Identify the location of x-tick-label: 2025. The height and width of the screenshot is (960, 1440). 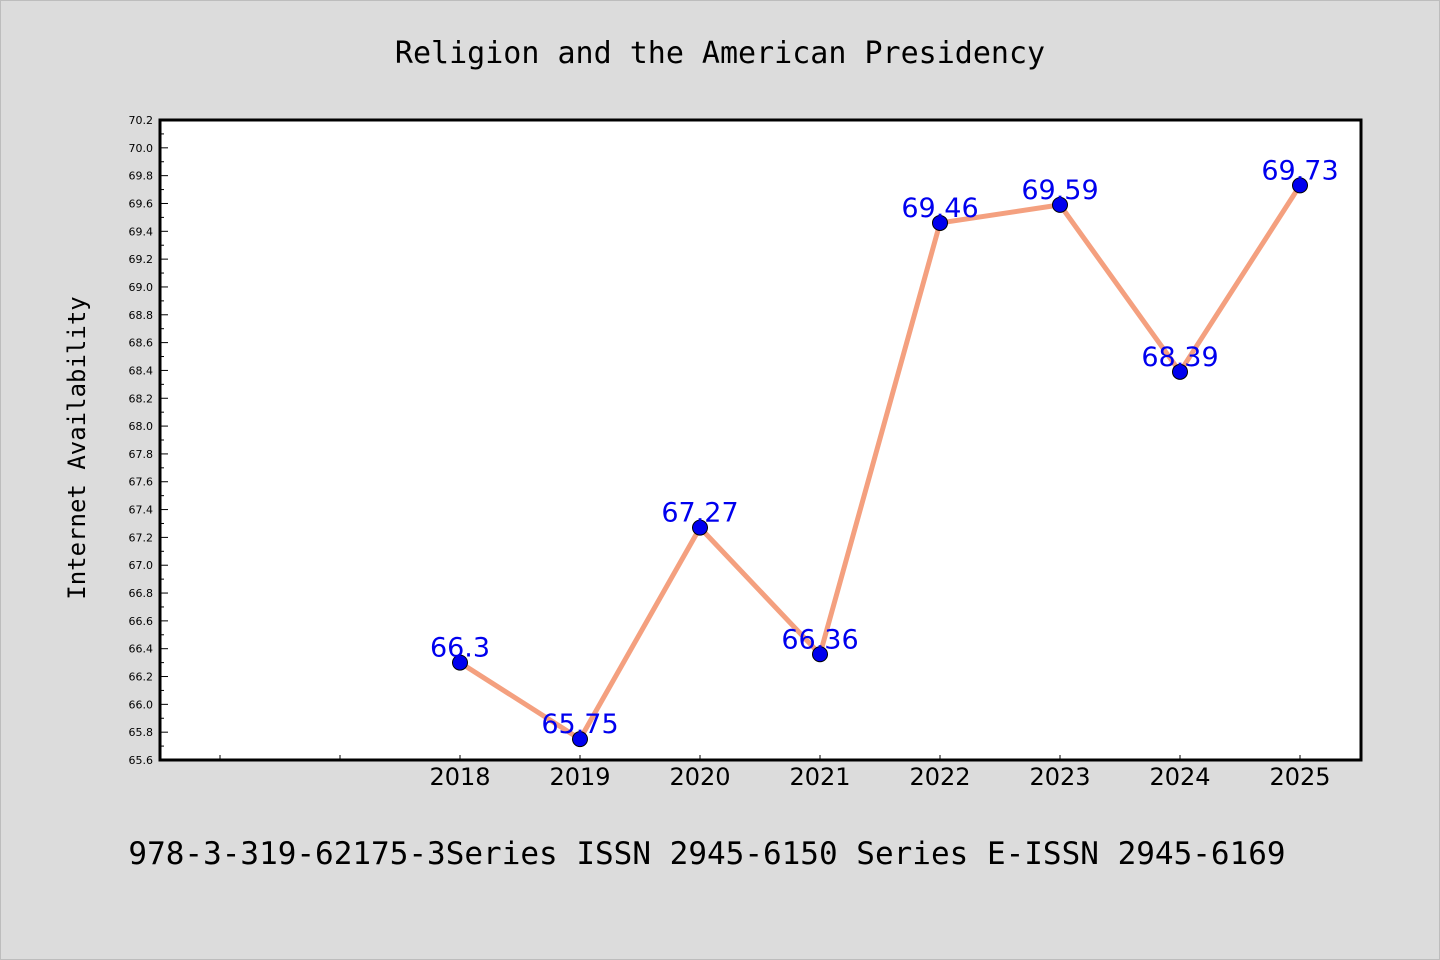
(1299, 777).